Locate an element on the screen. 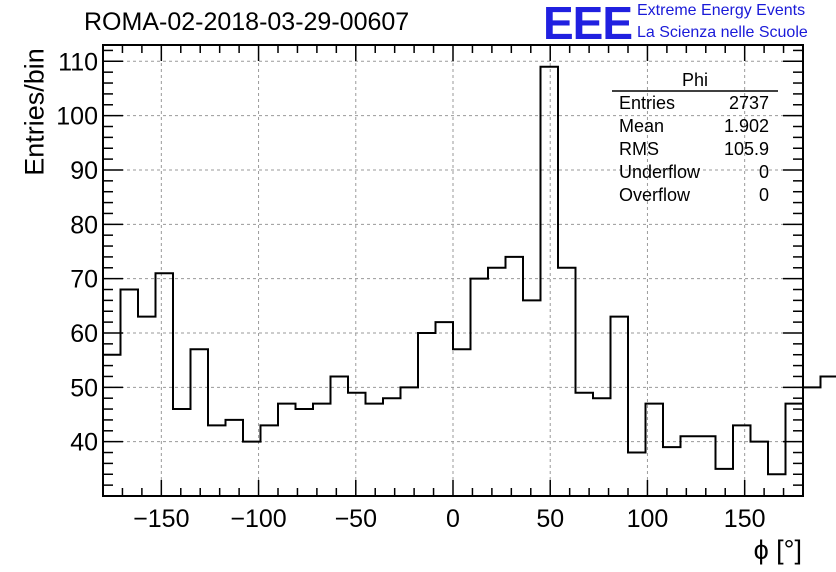 Image resolution: width=836 pixels, height=572 pixels. x-tick-label: −50 is located at coordinates (356, 519).